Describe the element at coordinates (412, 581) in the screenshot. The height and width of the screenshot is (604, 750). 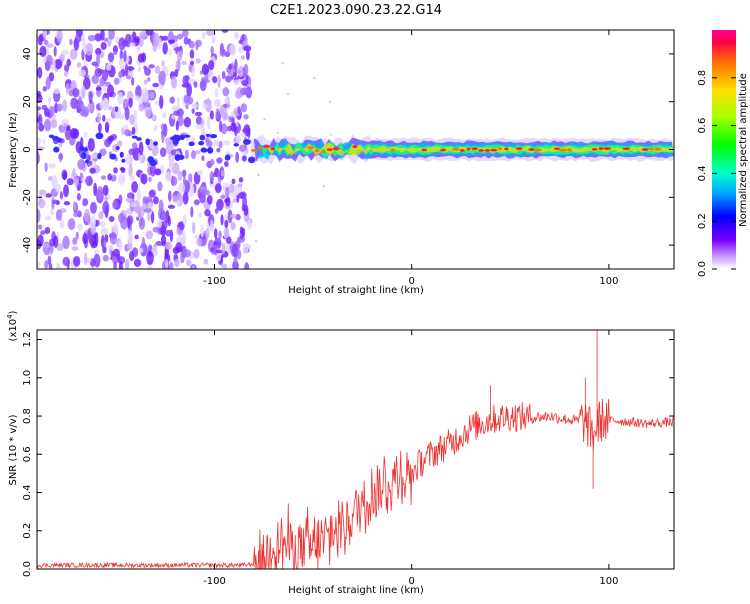
I see `x-tick-label: 0` at that location.